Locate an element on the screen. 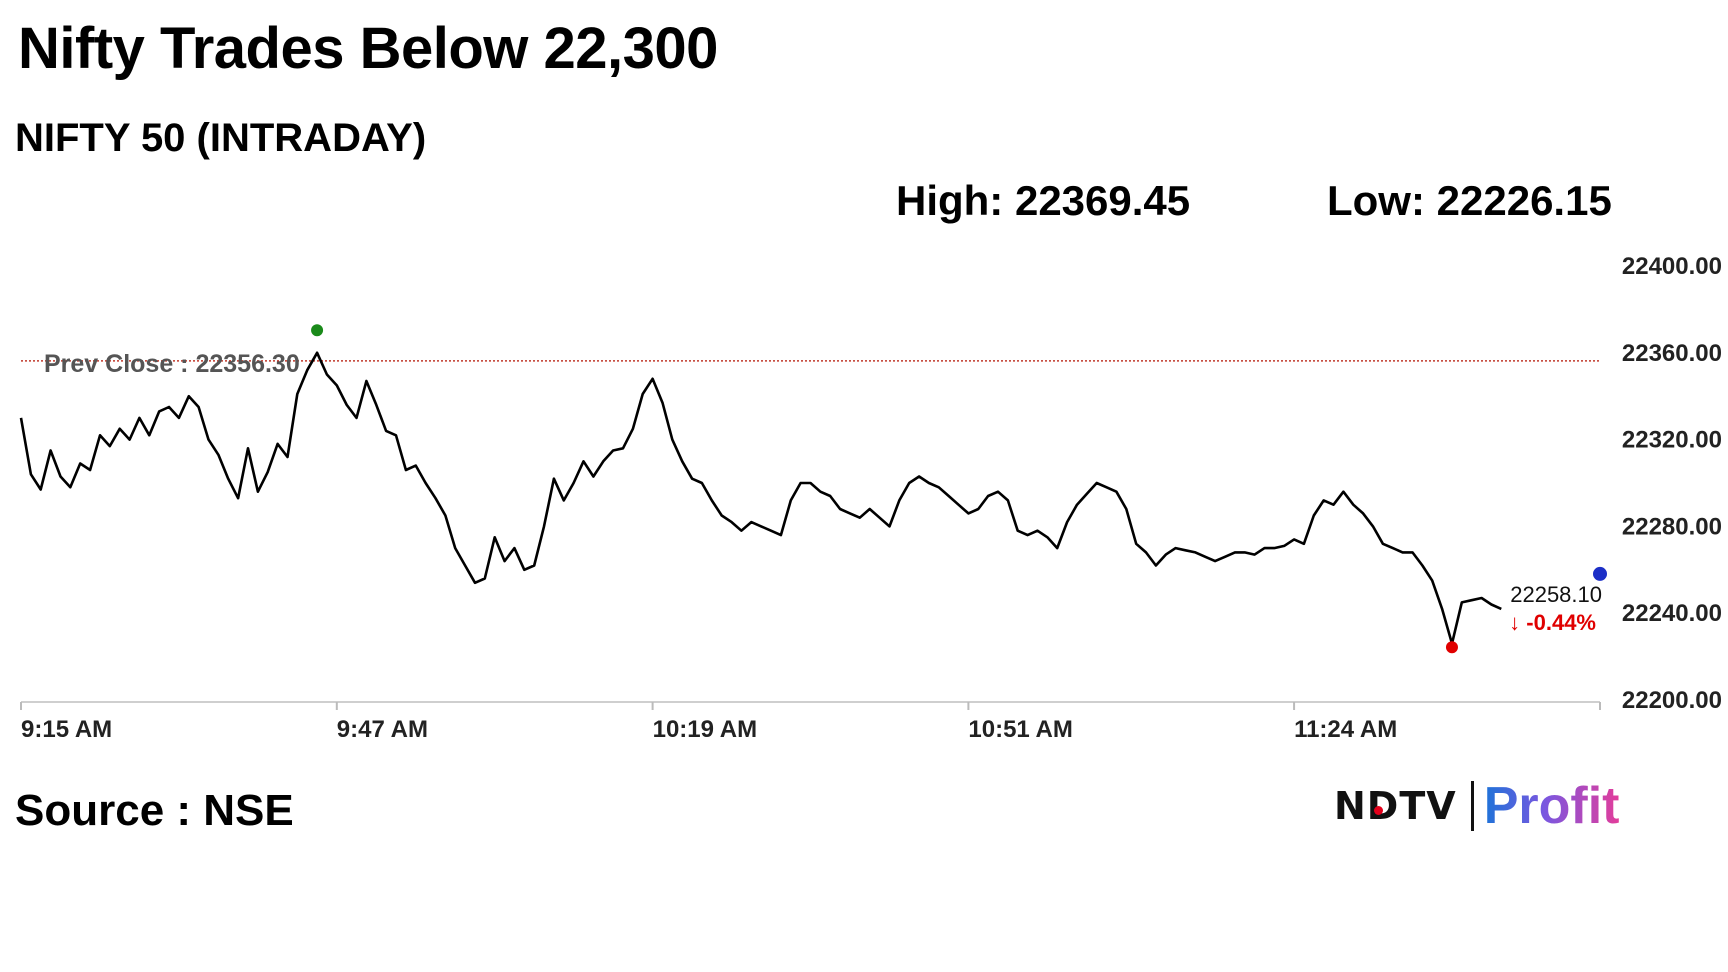  logo-profit-text: Profit is located at coordinates (1551, 806).